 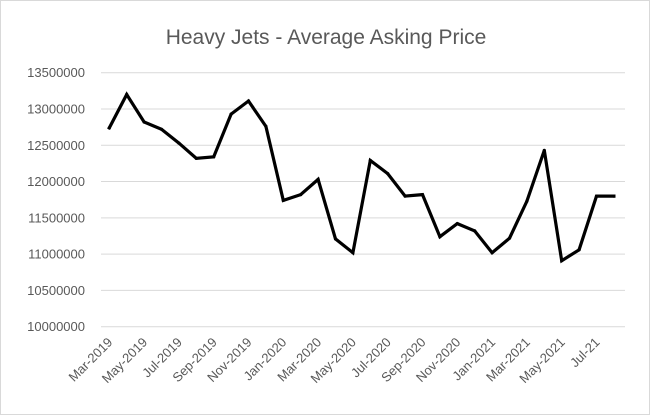 What do you see at coordinates (56, 290) in the screenshot?
I see `y-tick-label: 10500000` at bounding box center [56, 290].